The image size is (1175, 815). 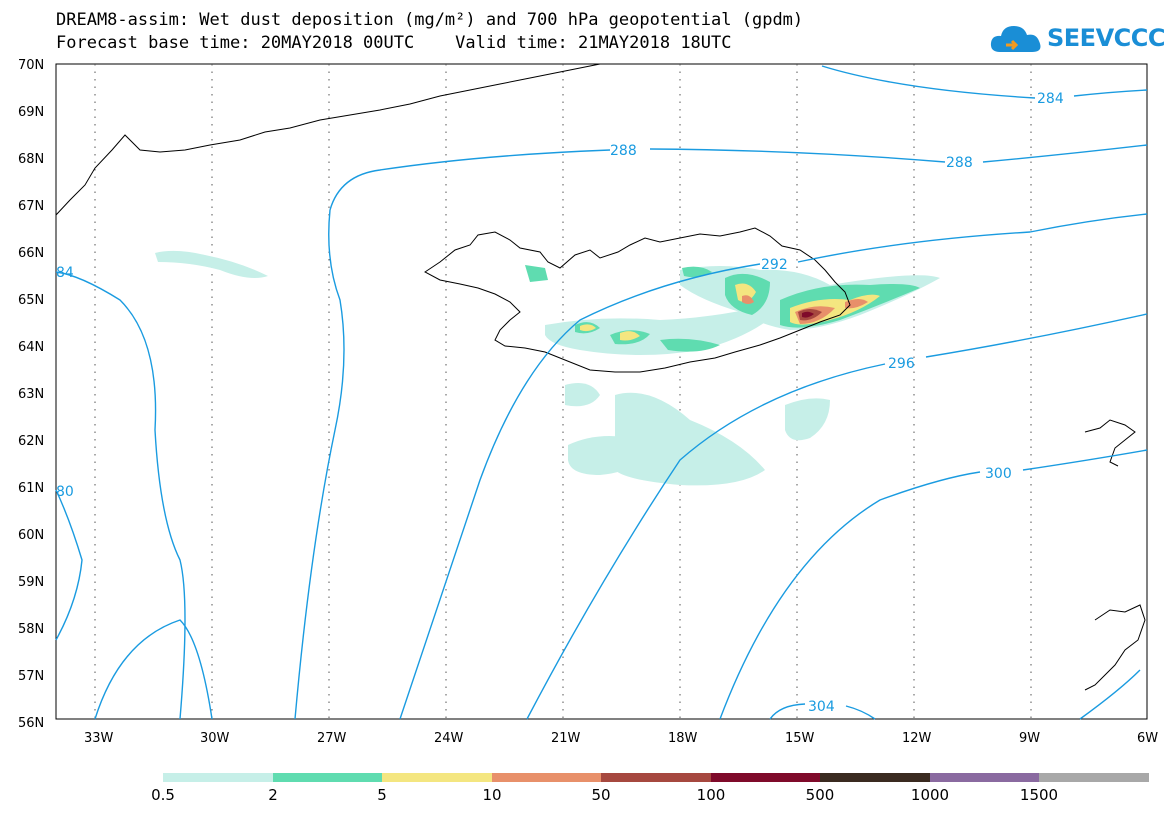 What do you see at coordinates (65, 273) in the screenshot?
I see `contour-label: 84` at bounding box center [65, 273].